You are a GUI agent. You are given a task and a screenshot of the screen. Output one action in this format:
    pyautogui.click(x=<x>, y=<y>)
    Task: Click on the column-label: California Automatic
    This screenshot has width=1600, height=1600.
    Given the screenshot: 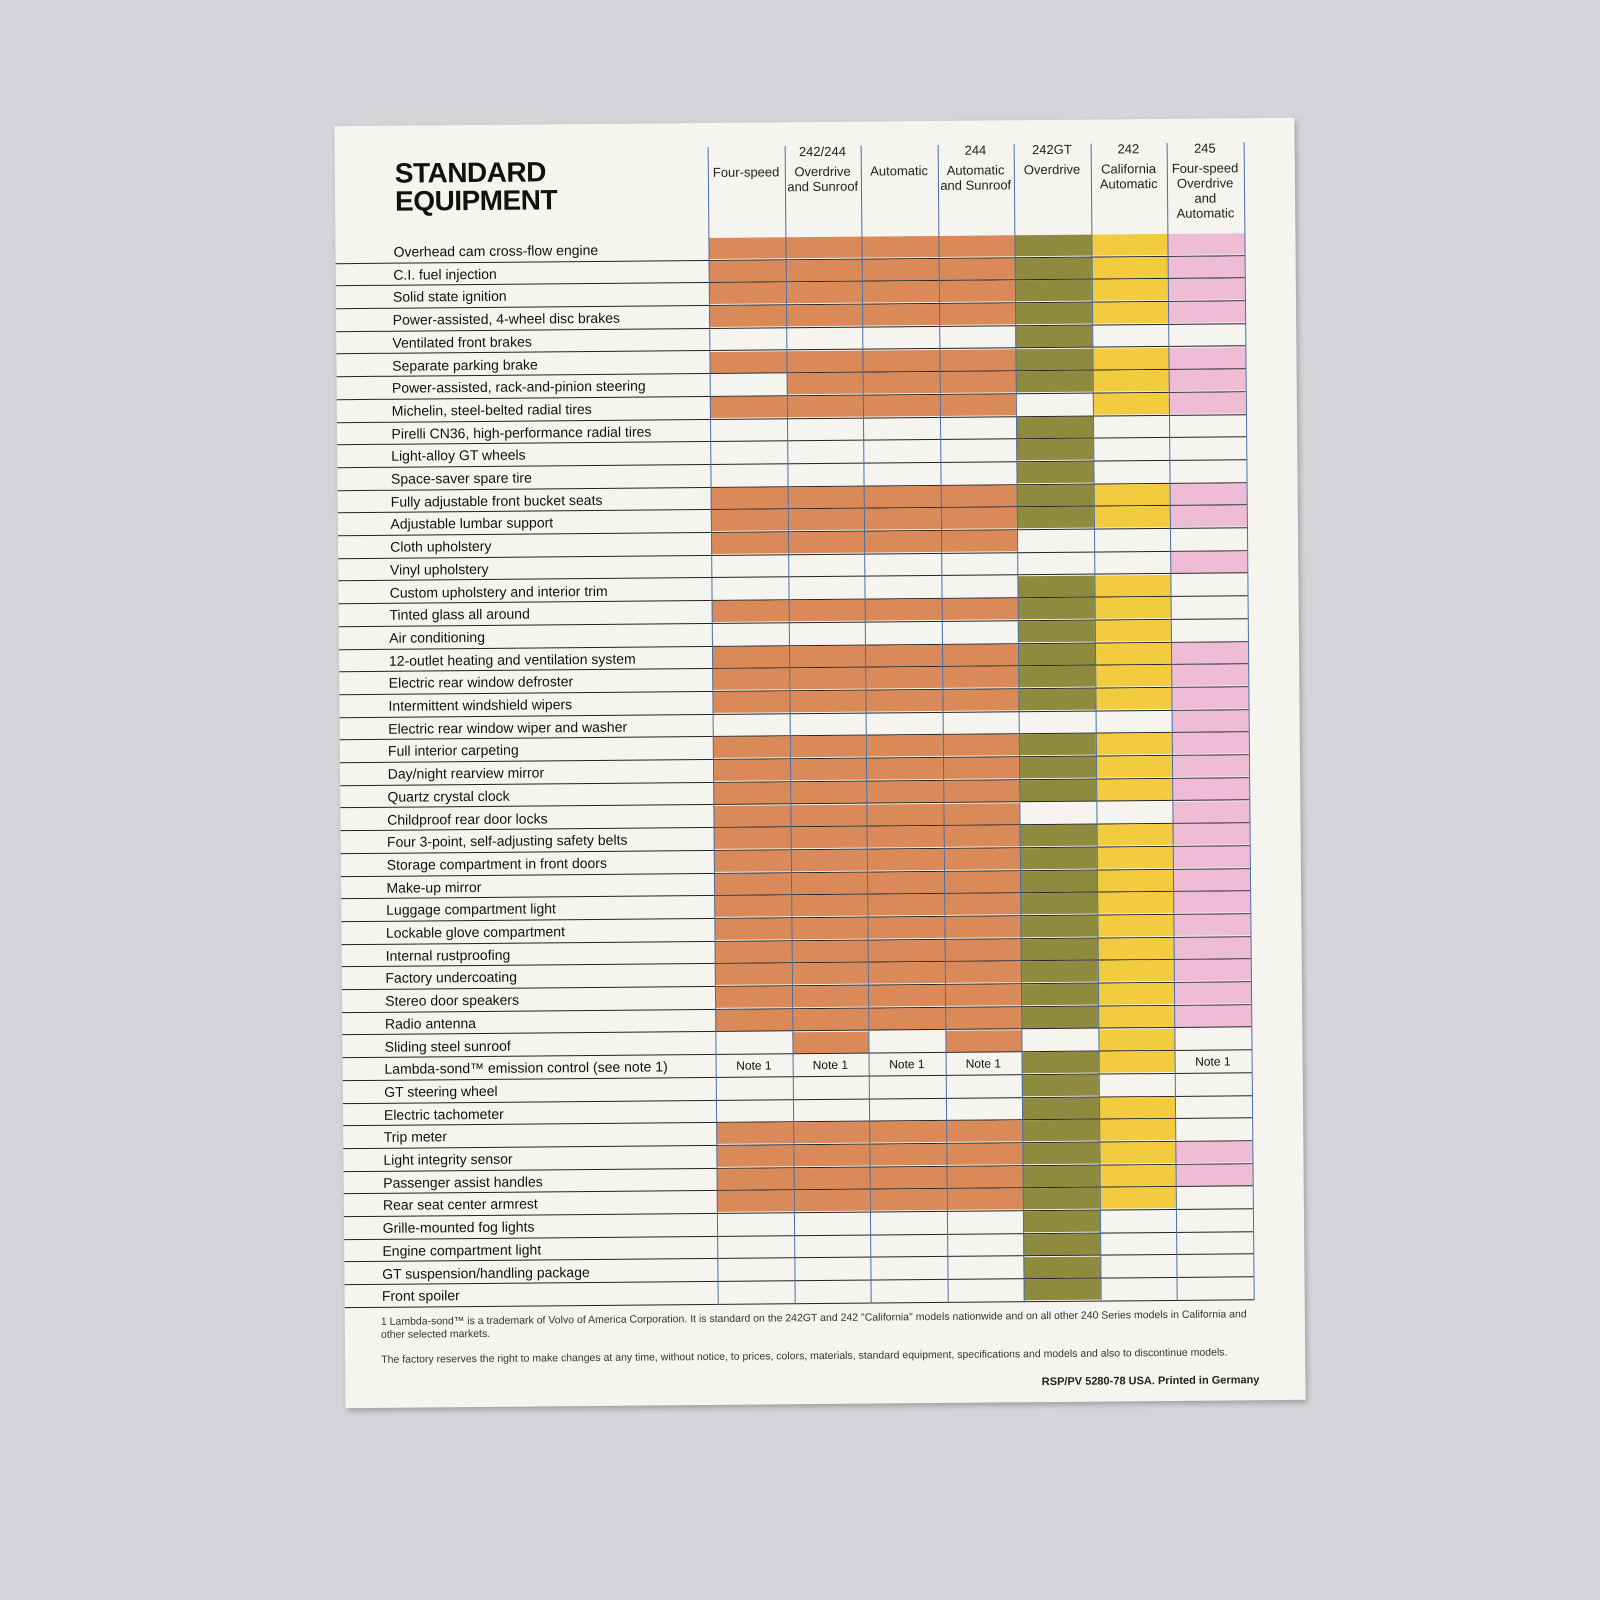 What is the action you would take?
    pyautogui.click(x=1128, y=176)
    